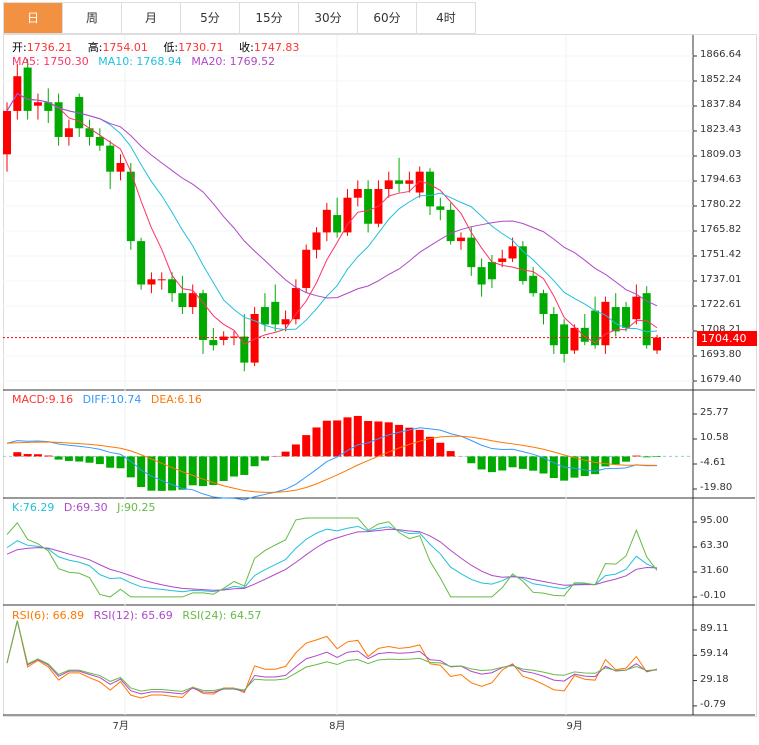  I want to click on tab-week: 周, so click(92, 18).